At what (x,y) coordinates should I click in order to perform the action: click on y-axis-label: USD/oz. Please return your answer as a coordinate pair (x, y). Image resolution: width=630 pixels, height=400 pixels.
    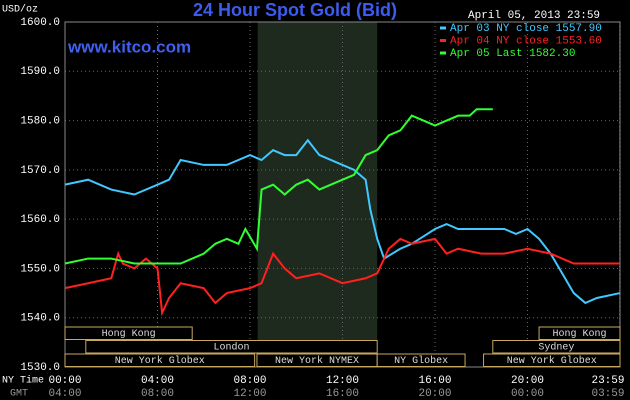
    Looking at the image, I should click on (20, 10).